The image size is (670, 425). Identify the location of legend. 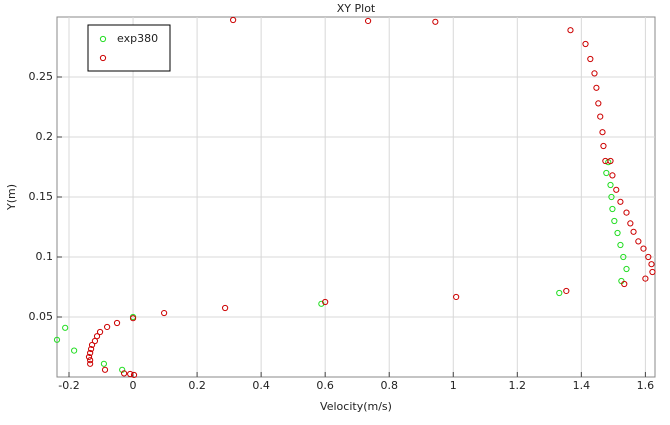
(129, 48).